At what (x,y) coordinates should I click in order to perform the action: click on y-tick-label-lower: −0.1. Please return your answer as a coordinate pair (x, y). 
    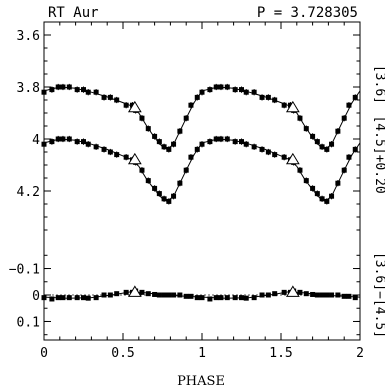
    Looking at the image, I should click on (24, 270).